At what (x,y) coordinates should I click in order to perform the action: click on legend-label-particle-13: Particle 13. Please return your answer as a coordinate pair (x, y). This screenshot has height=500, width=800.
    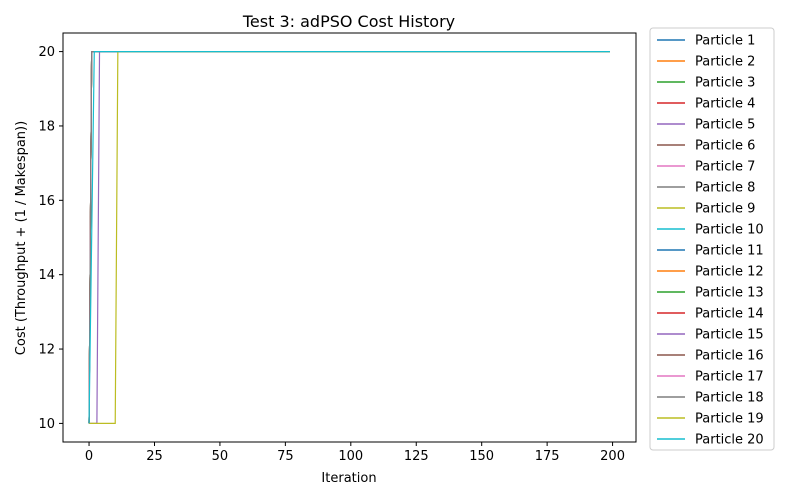
    Looking at the image, I should click on (729, 293).